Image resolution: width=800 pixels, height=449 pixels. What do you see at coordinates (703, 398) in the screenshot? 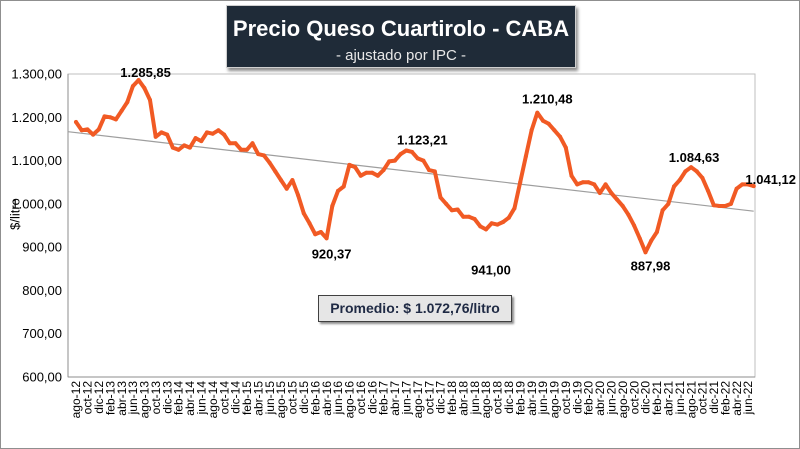
I see `x-tick-label: oct-21` at bounding box center [703, 398].